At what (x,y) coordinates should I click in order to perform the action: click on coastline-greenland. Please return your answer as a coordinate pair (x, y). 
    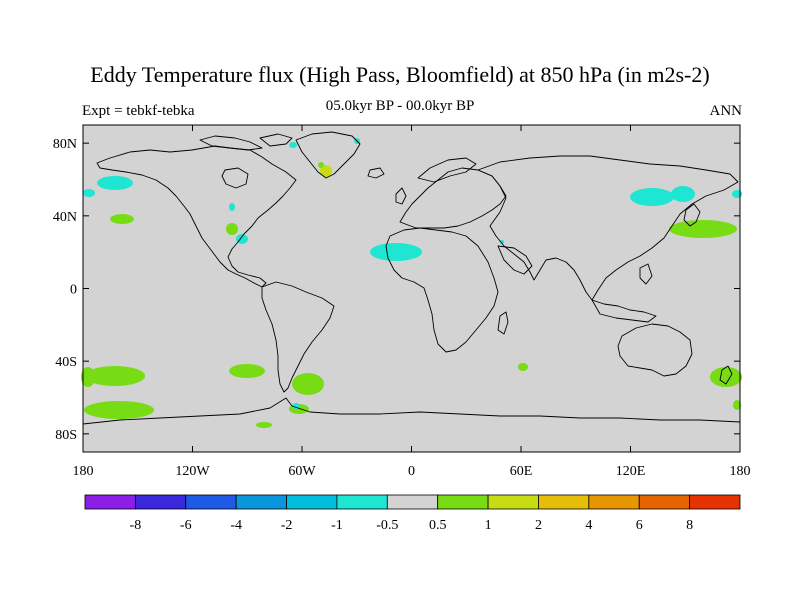
    Looking at the image, I should click on (328, 155).